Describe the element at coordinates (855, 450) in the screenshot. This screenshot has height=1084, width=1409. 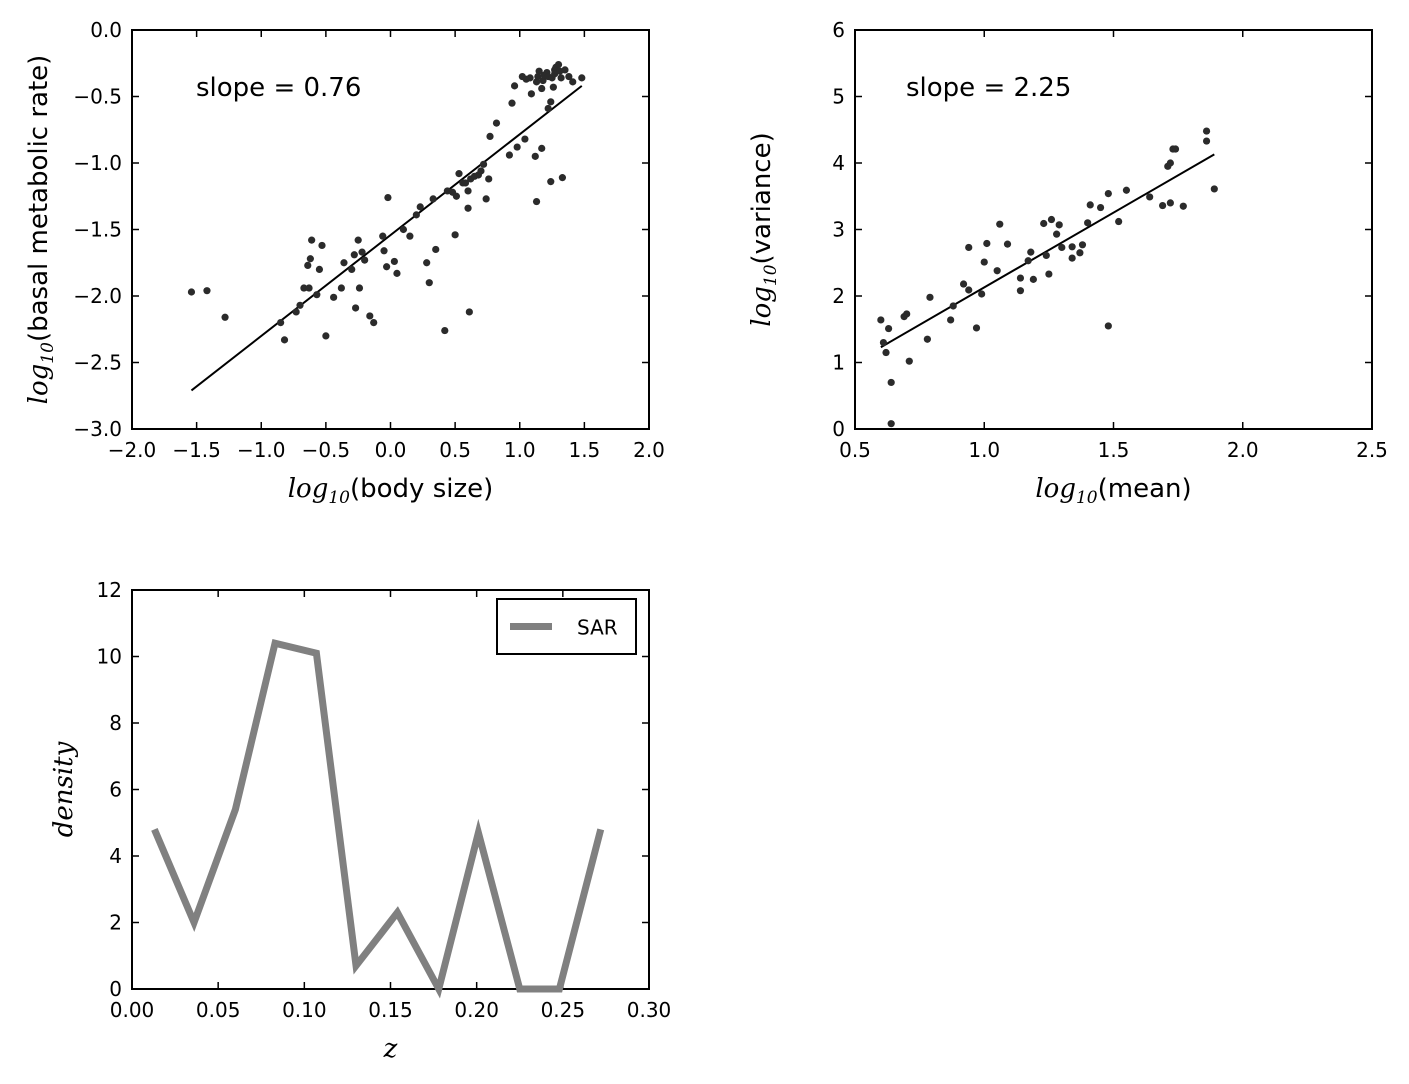
I see `x-tick-label: 0.5` at that location.